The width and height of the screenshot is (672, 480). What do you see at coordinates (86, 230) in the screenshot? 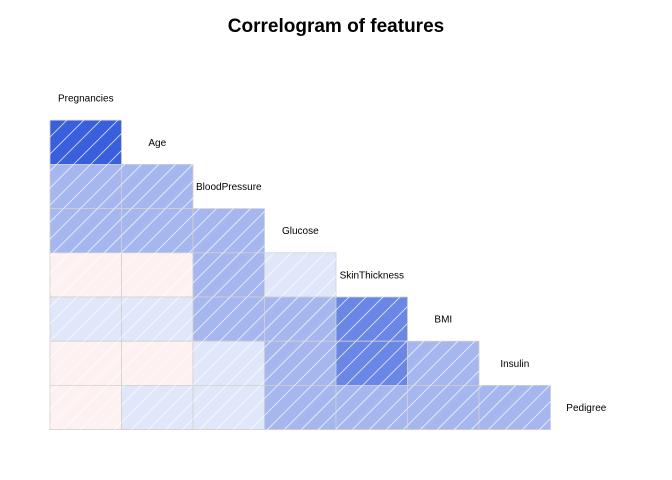
I see `corr-cell-hatch-Glucose-Pregnancies` at bounding box center [86, 230].